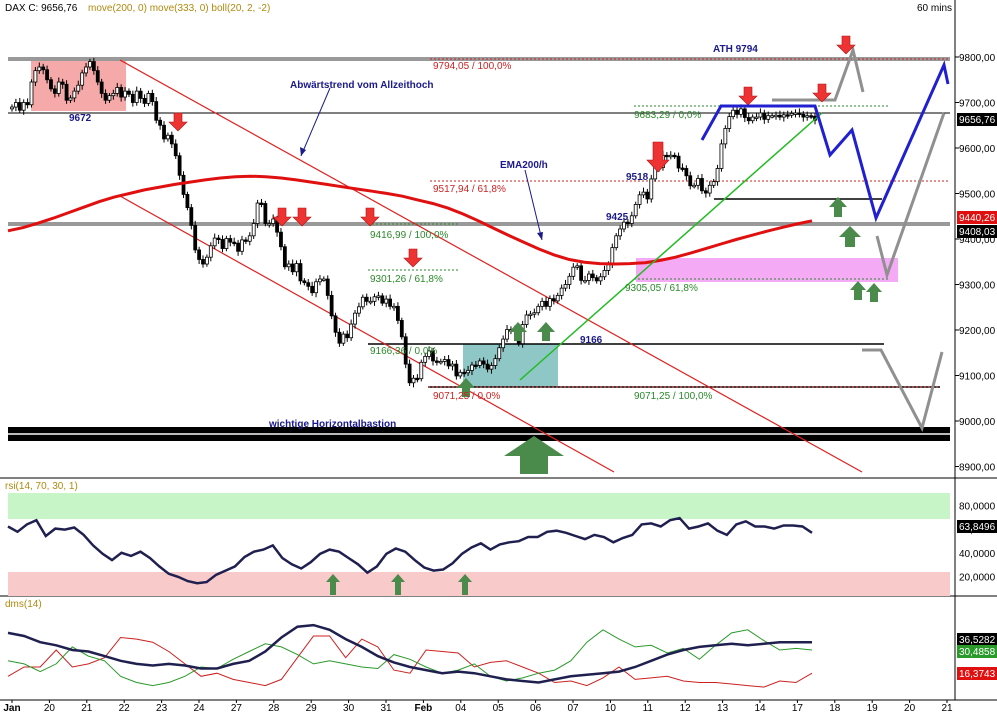  What do you see at coordinates (977, 119) in the screenshot?
I see `last-price-box` at bounding box center [977, 119].